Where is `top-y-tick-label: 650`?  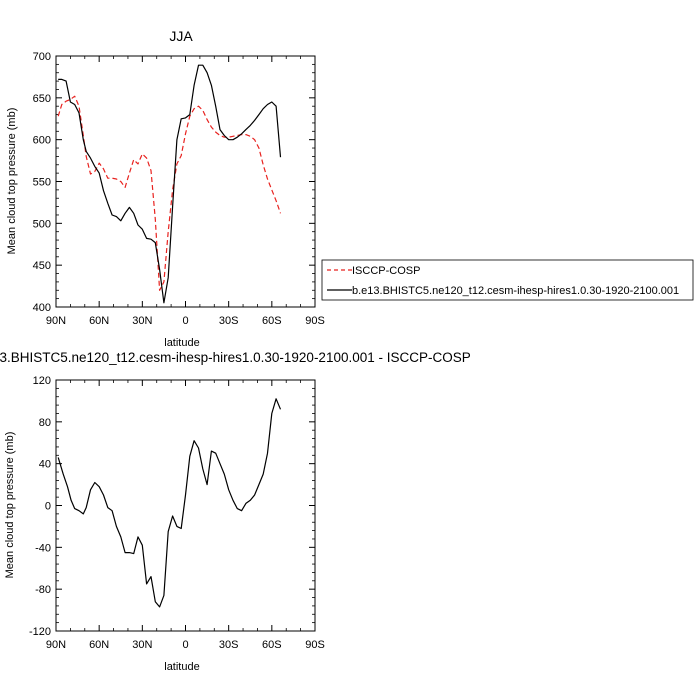 top-y-tick-label: 650 is located at coordinates (42, 99).